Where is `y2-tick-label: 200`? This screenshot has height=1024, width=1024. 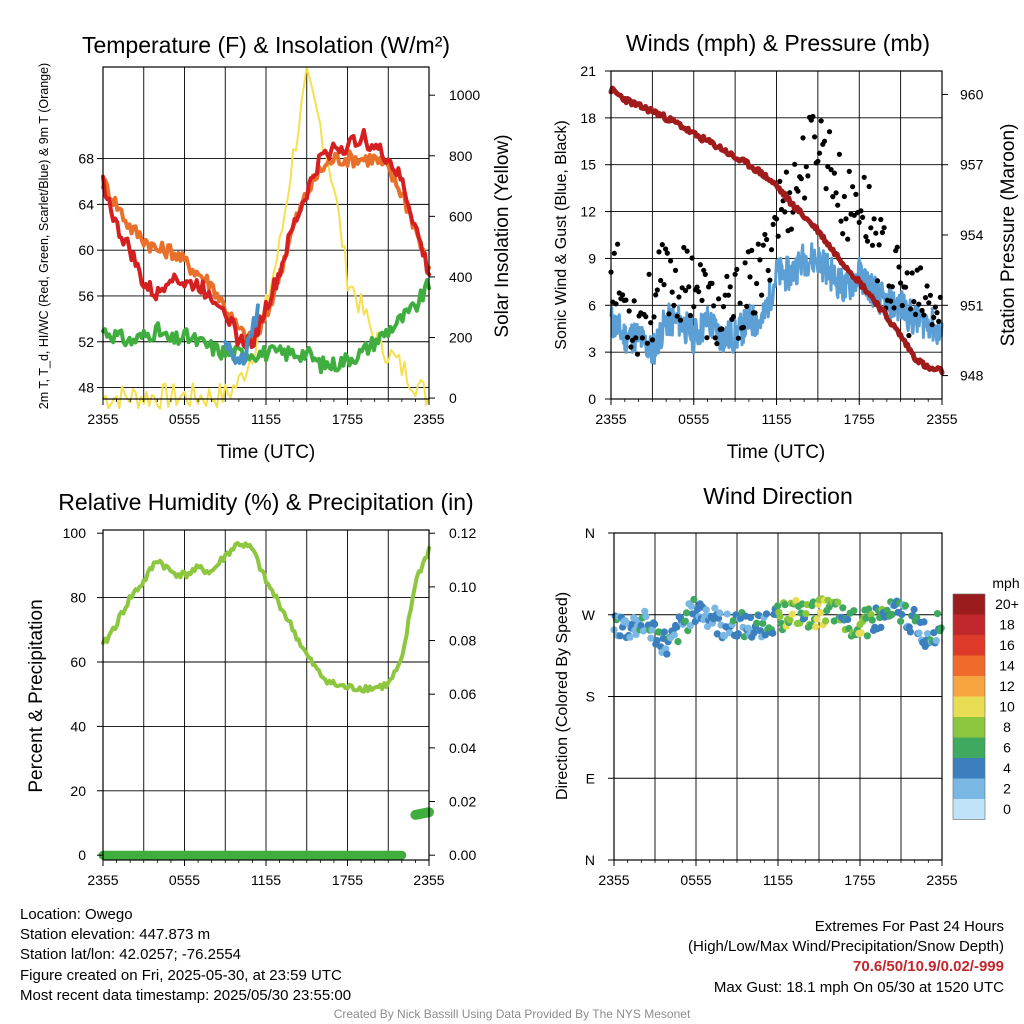 y2-tick-label: 200 is located at coordinates (461, 338).